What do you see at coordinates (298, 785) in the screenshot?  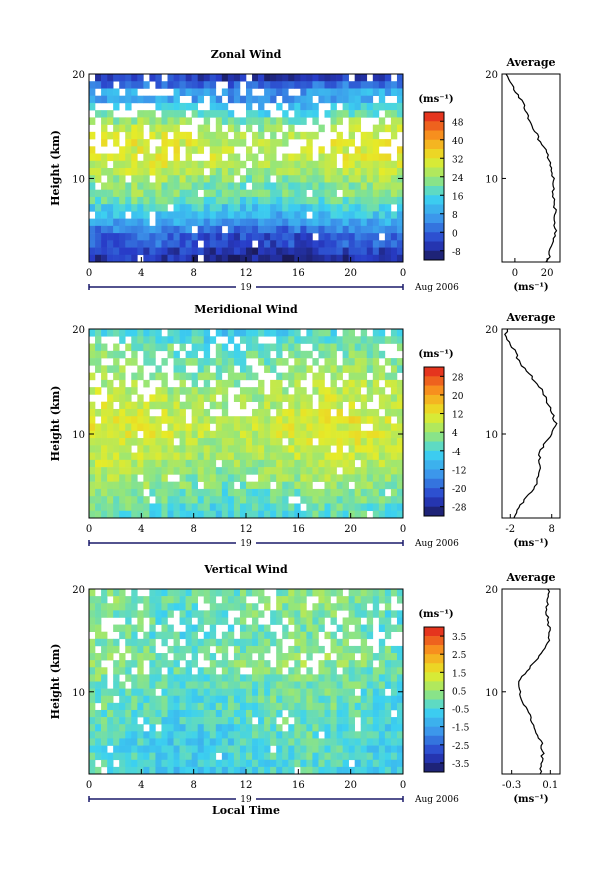 I see `x-tick-label: 16` at bounding box center [298, 785].